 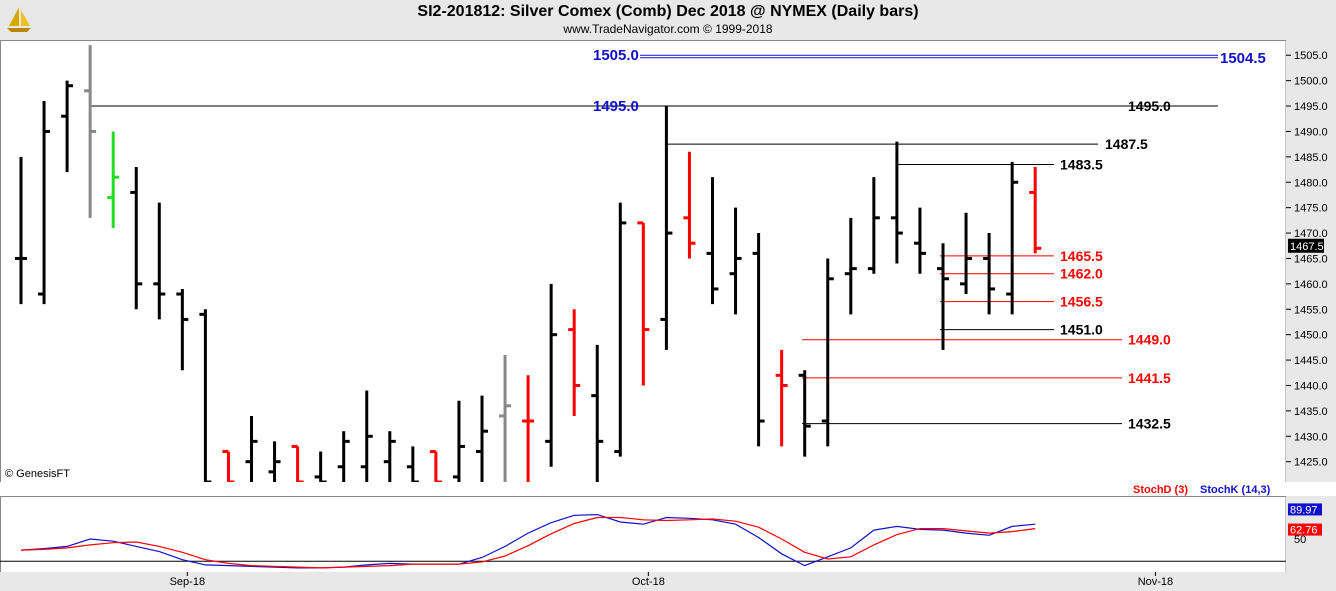 What do you see at coordinates (668, 29) in the screenshot?
I see `chart-subtitle: www.TradeNavigator.com © 1999-2018` at bounding box center [668, 29].